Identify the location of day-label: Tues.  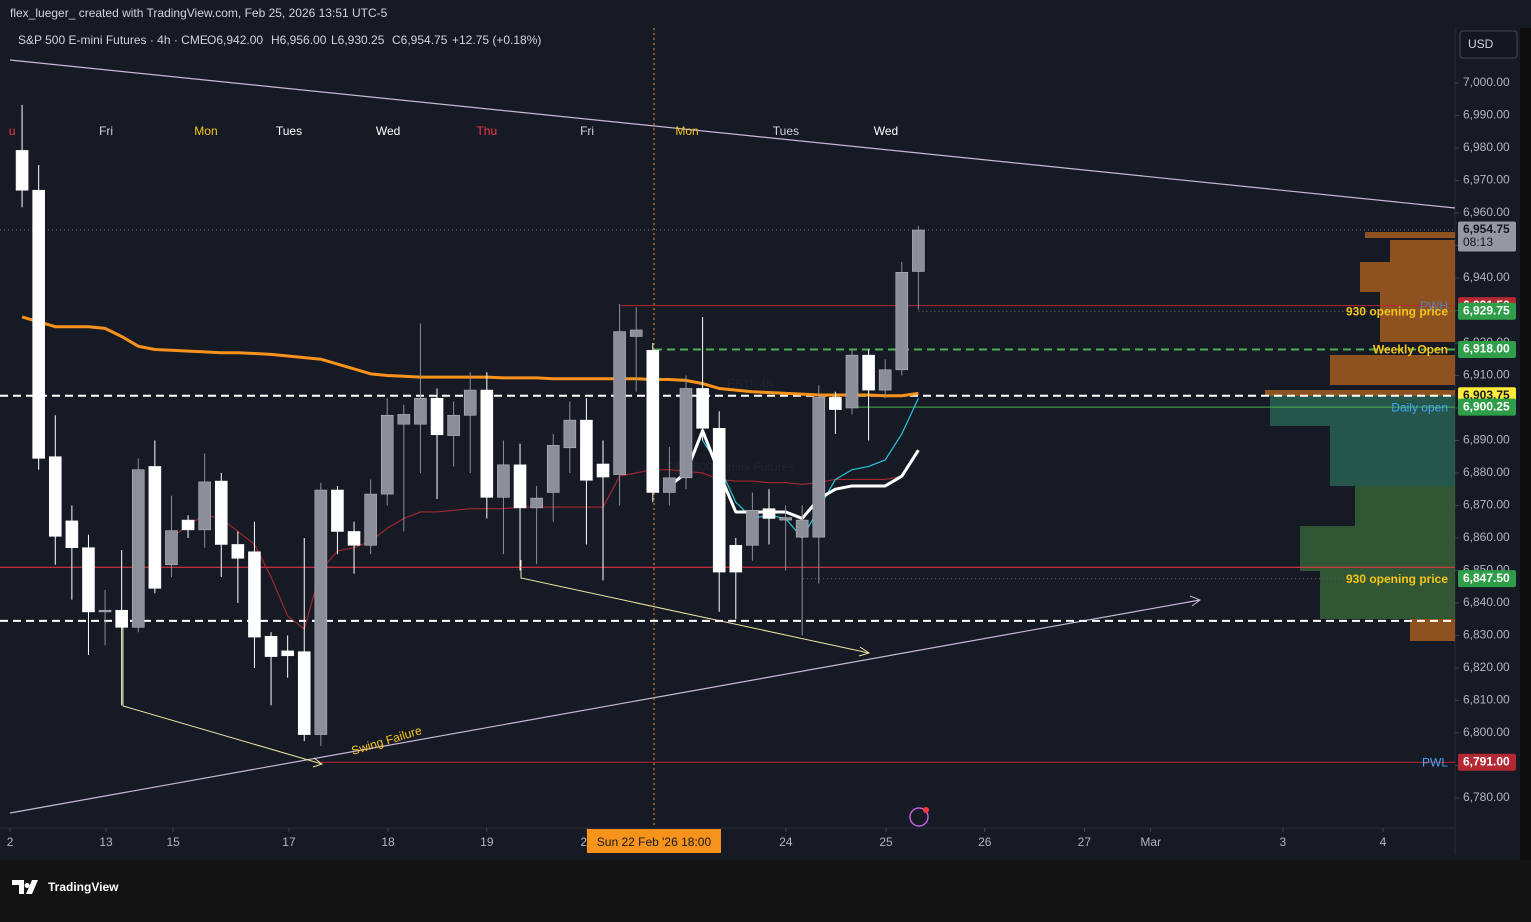
(786, 131).